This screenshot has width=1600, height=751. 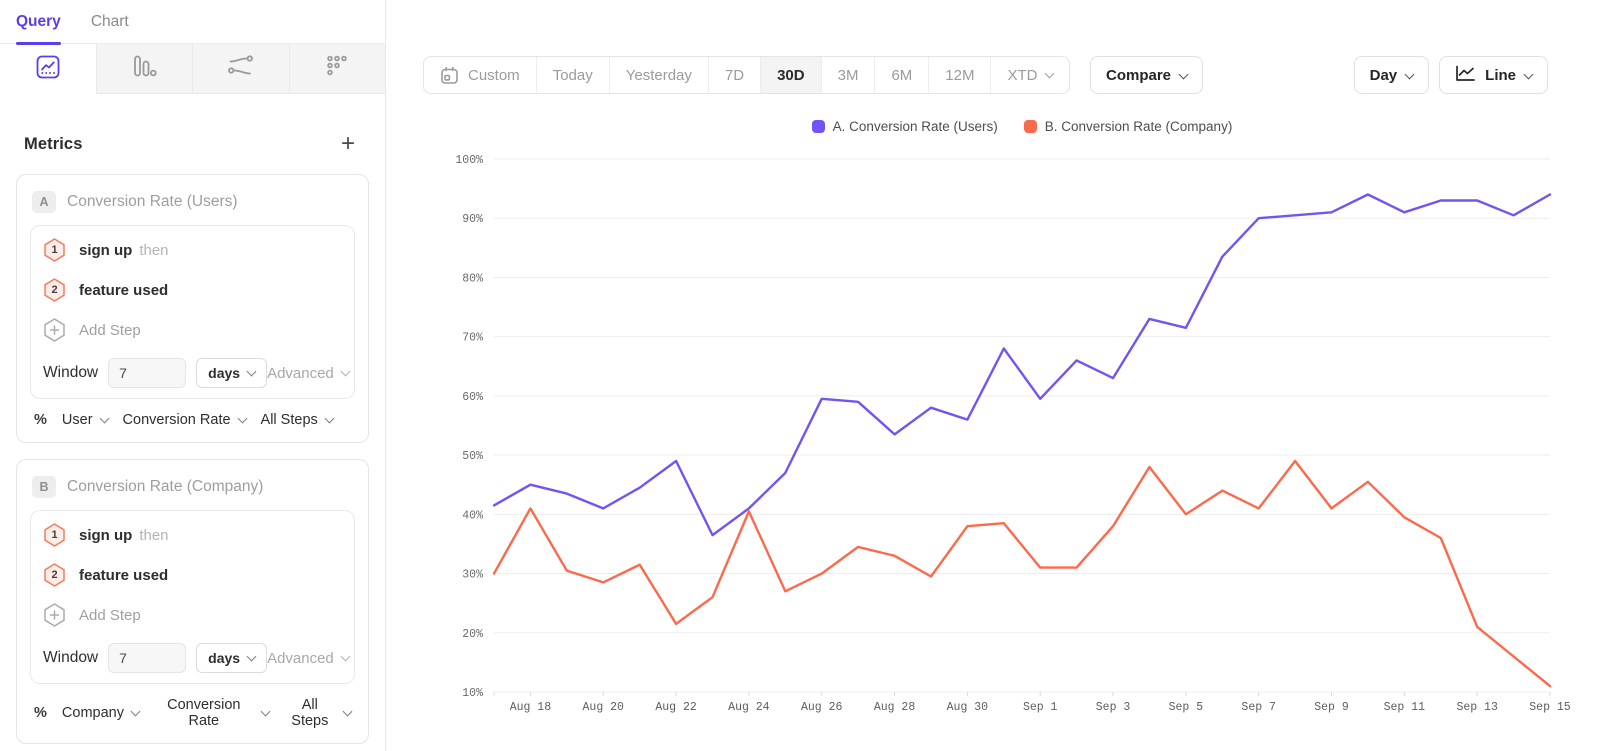 I want to click on visualization-tabs, so click(x=192, y=69).